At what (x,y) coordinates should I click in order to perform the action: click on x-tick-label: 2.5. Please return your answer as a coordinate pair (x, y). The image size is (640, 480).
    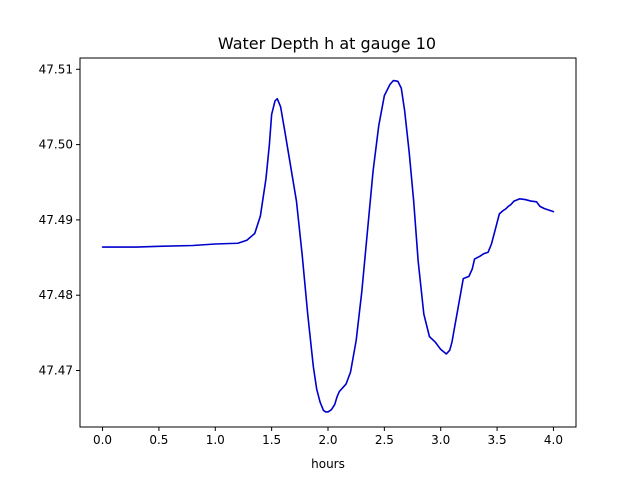
    Looking at the image, I should click on (384, 440).